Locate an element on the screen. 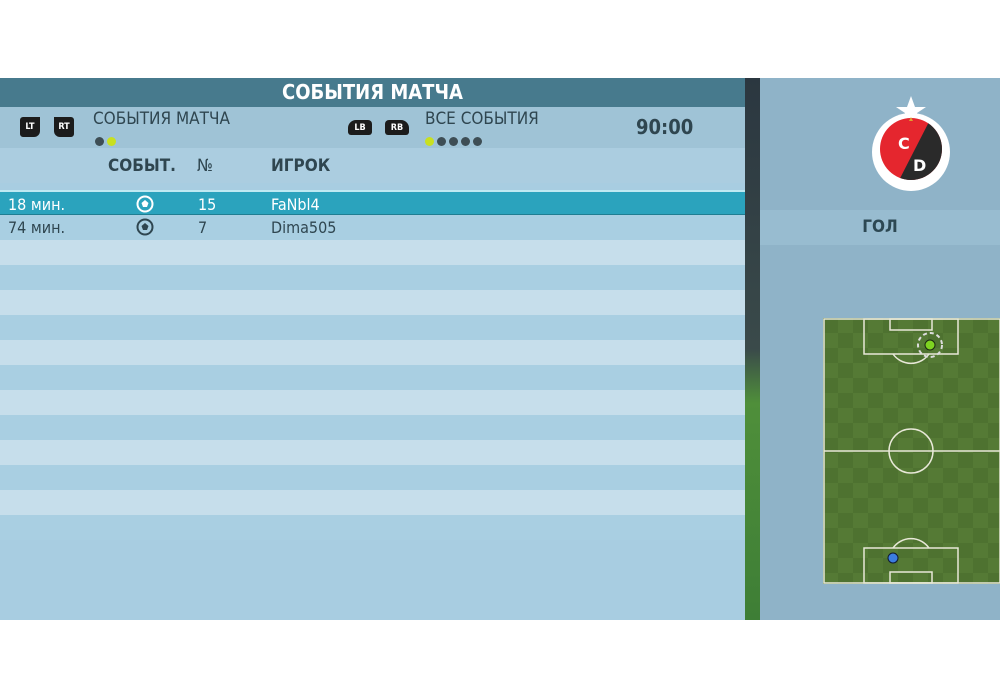 This screenshot has height=700, width=1000. event-row: 18 мин. 15 FaNbl4 is located at coordinates (372, 202).